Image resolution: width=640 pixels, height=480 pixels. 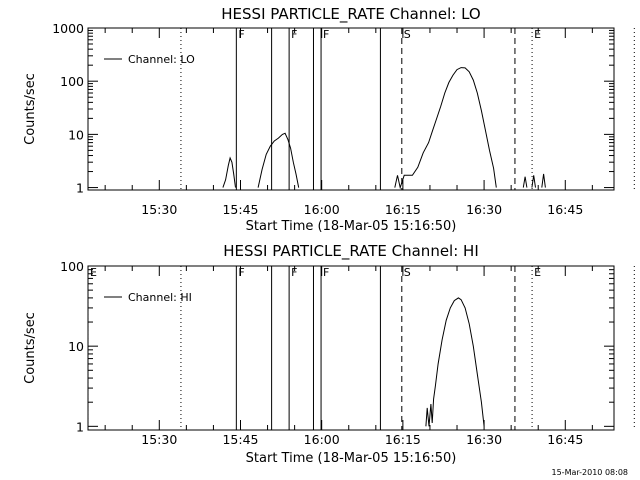 I want to click on footer-timestamp: 15-Mar-2010 08:08, so click(x=590, y=472).